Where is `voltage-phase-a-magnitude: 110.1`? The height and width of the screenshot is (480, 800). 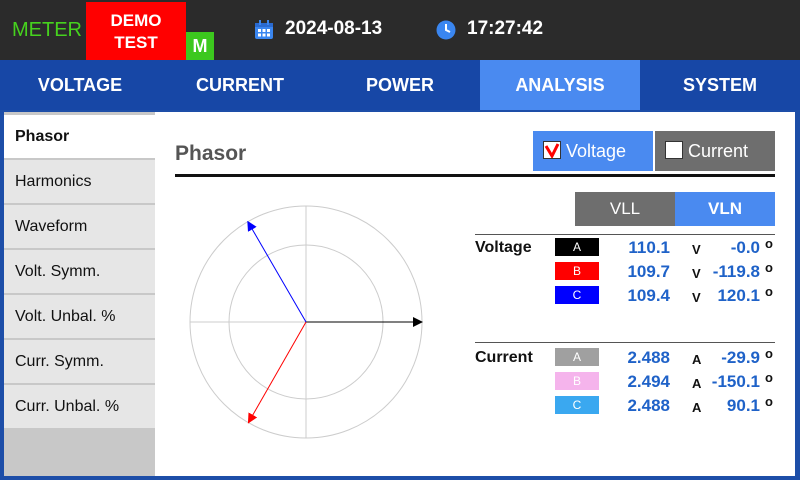
voltage-phase-a-magnitude: 110.1 is located at coordinates (649, 247).